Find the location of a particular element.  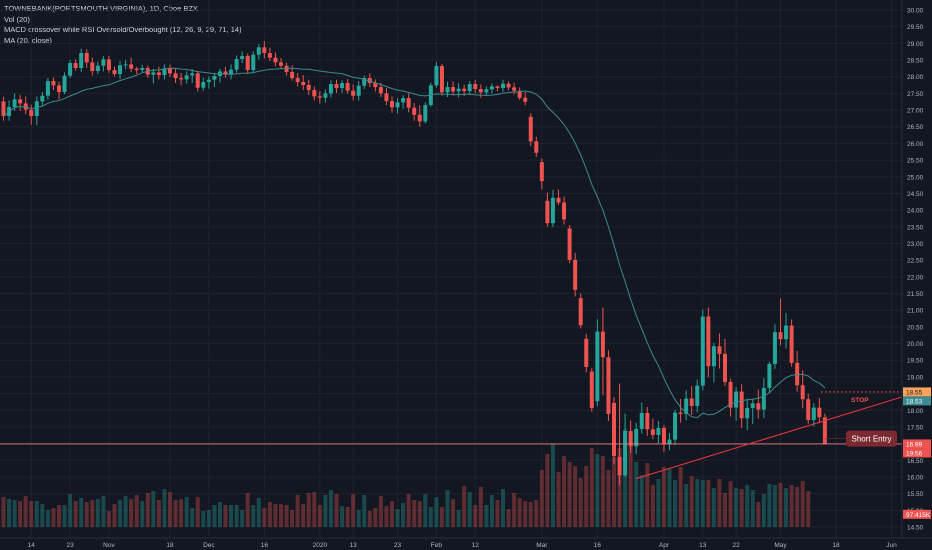

y-tick-label: 22.00 is located at coordinates (915, 277).